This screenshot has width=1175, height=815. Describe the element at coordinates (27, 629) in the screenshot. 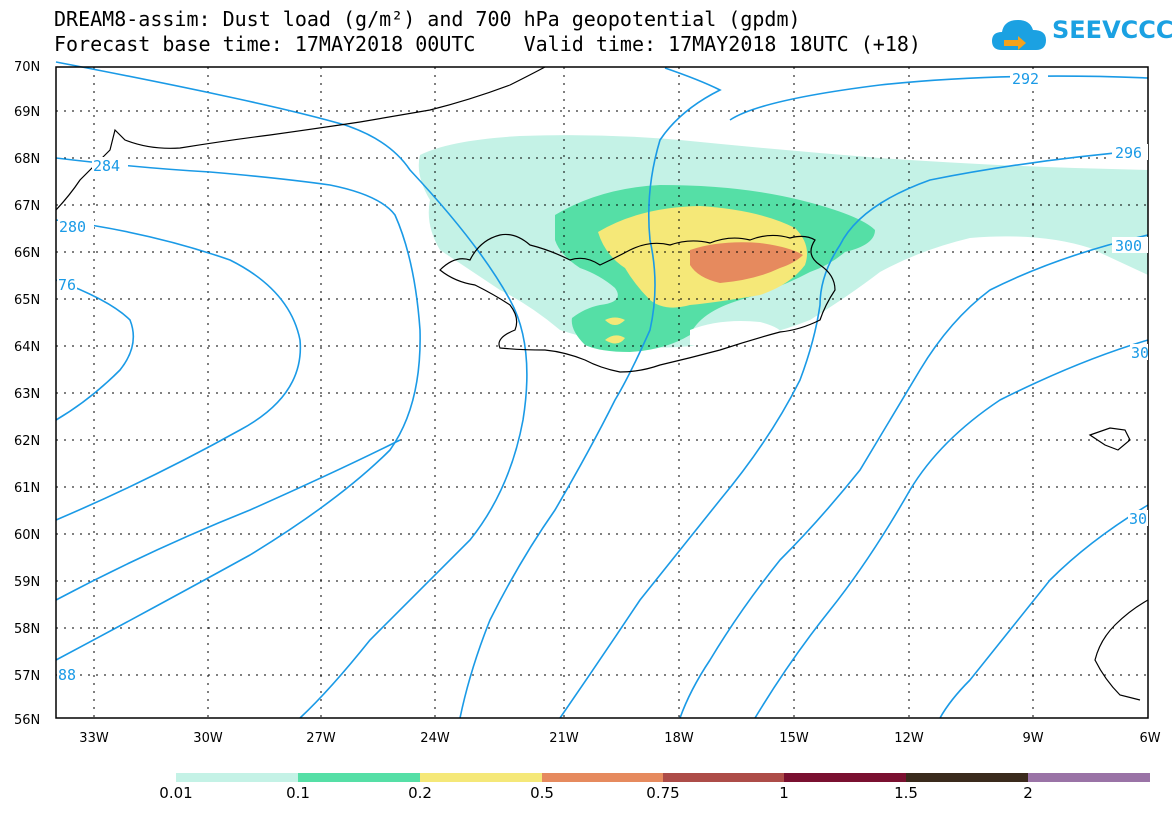

I see `lat-label: 58N` at that location.